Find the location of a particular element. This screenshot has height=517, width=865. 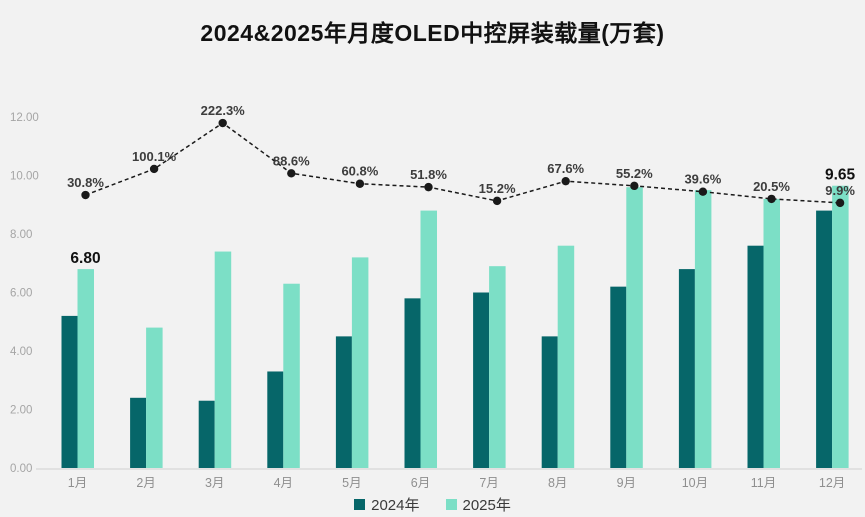

growth-point-7月 is located at coordinates (497, 201).